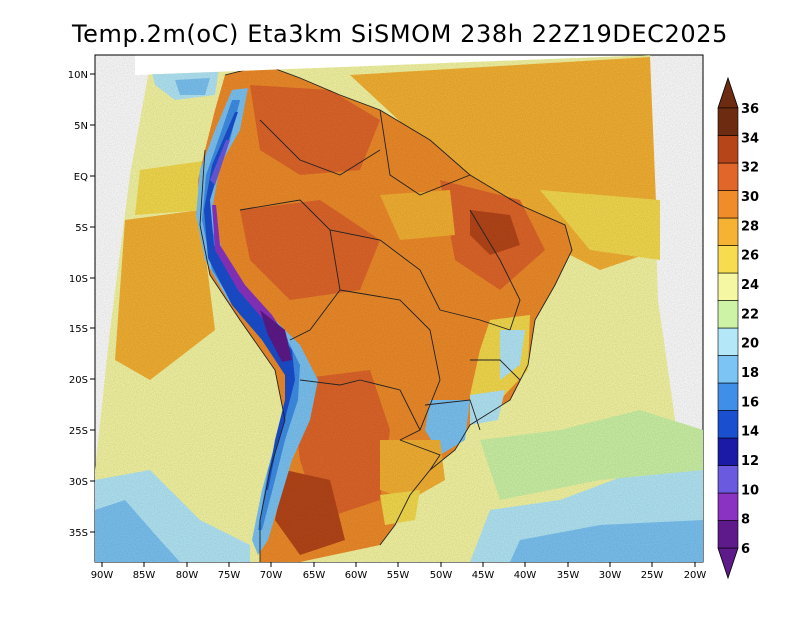 Image resolution: width=800 pixels, height=618 pixels. What do you see at coordinates (750, 256) in the screenshot?
I see `colorbar-label: 26` at bounding box center [750, 256].